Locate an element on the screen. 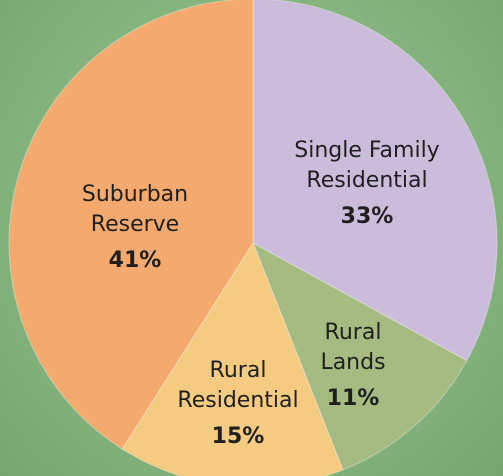 This screenshot has width=503, height=476. slice-label: Rural Residential 15% is located at coordinates (238, 404).